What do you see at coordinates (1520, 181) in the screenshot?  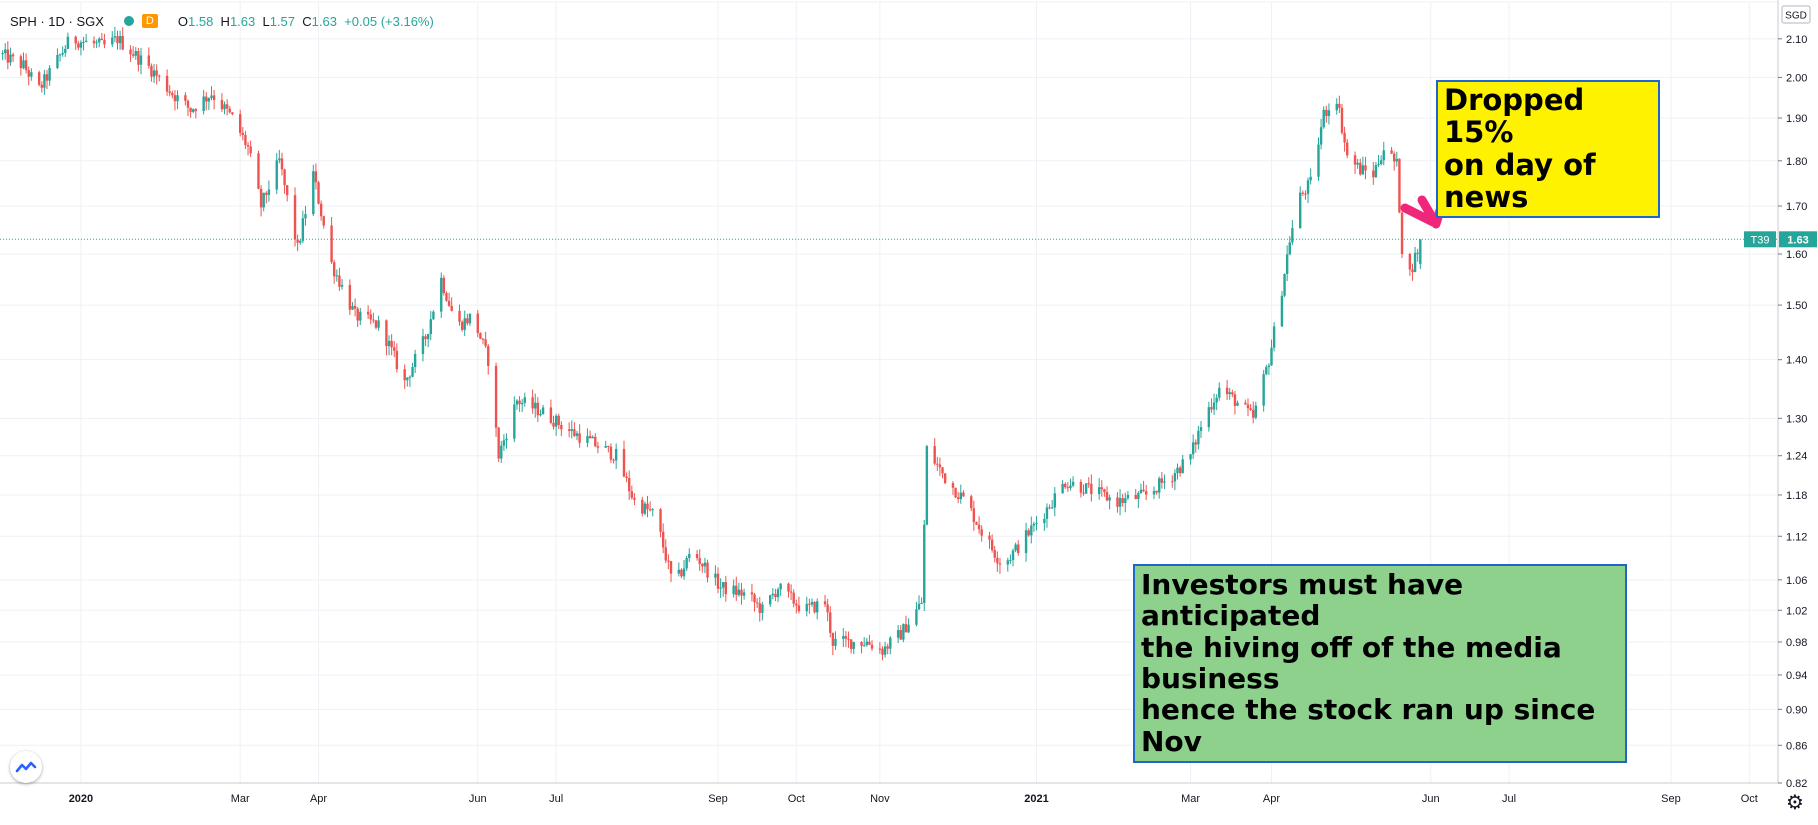 I see `annotation-dropped-line-2: on day of news` at bounding box center [1520, 181].